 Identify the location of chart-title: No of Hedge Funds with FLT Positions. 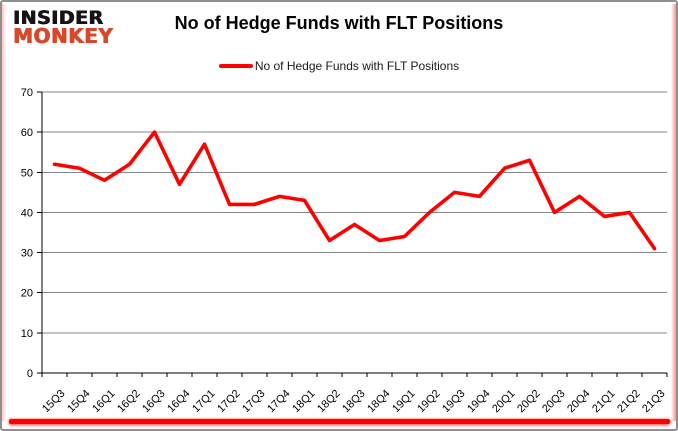
(339, 23).